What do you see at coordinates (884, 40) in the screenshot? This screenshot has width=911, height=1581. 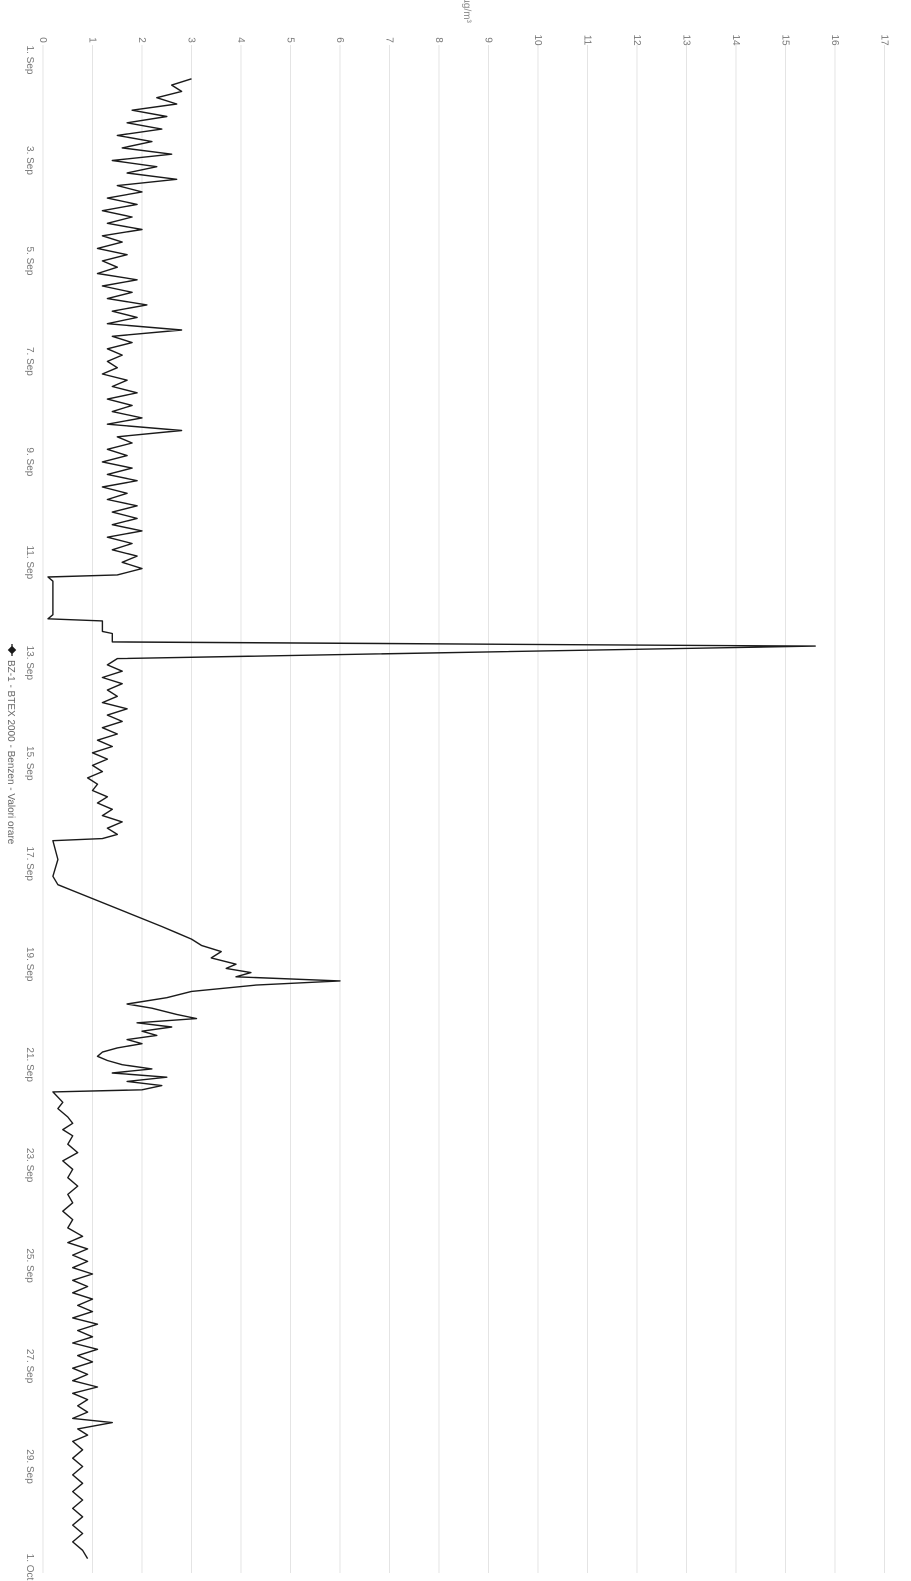 I see `value-tick-label: 17` at bounding box center [884, 40].